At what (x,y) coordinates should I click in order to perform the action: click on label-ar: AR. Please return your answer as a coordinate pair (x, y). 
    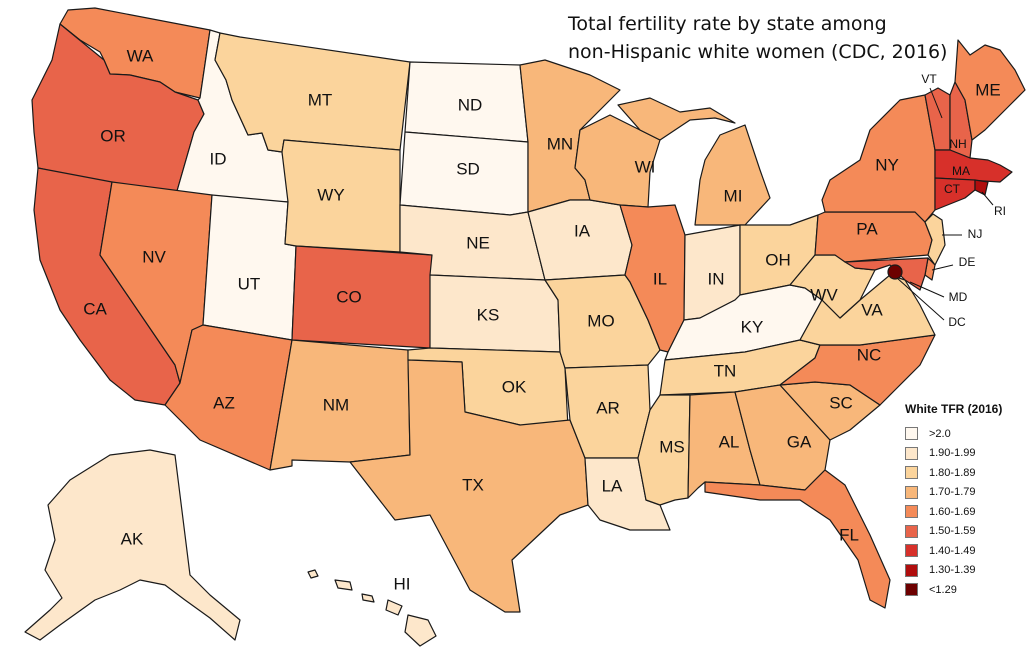
    Looking at the image, I should click on (608, 407).